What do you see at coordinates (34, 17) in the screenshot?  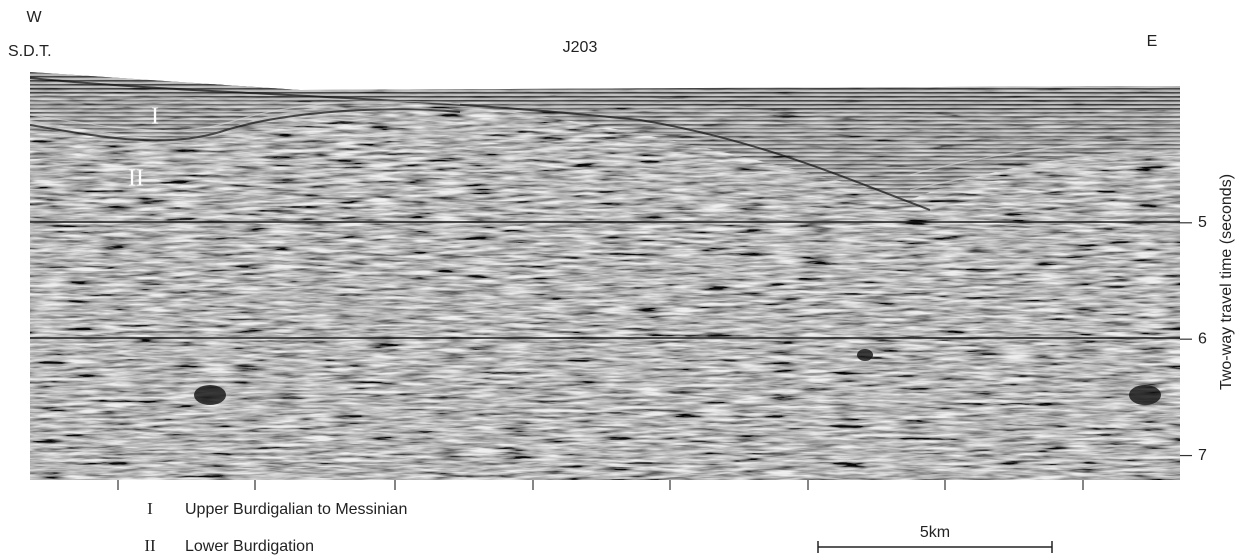 I see `west-label: W` at bounding box center [34, 17].